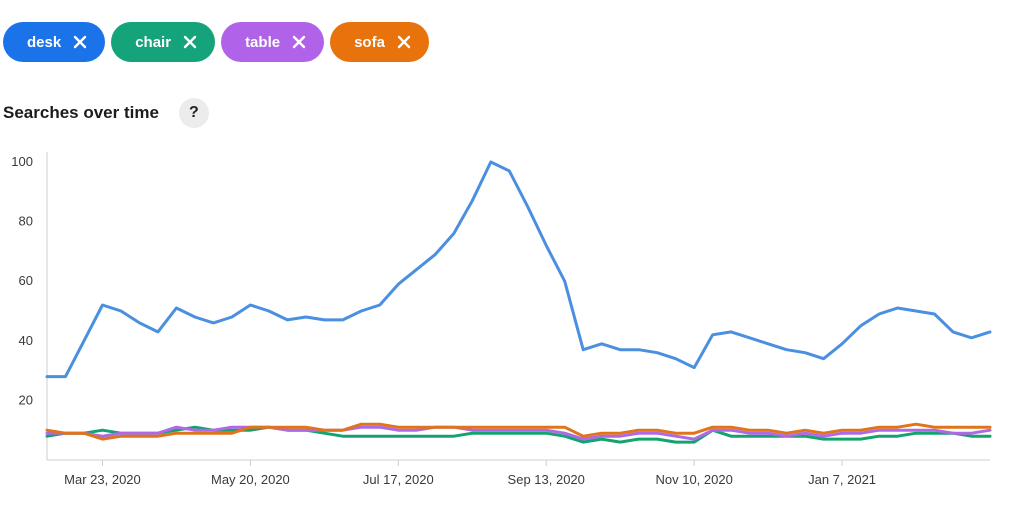 The image size is (1024, 525). Describe the element at coordinates (26, 280) in the screenshot. I see `y-tick-label: 60` at that location.